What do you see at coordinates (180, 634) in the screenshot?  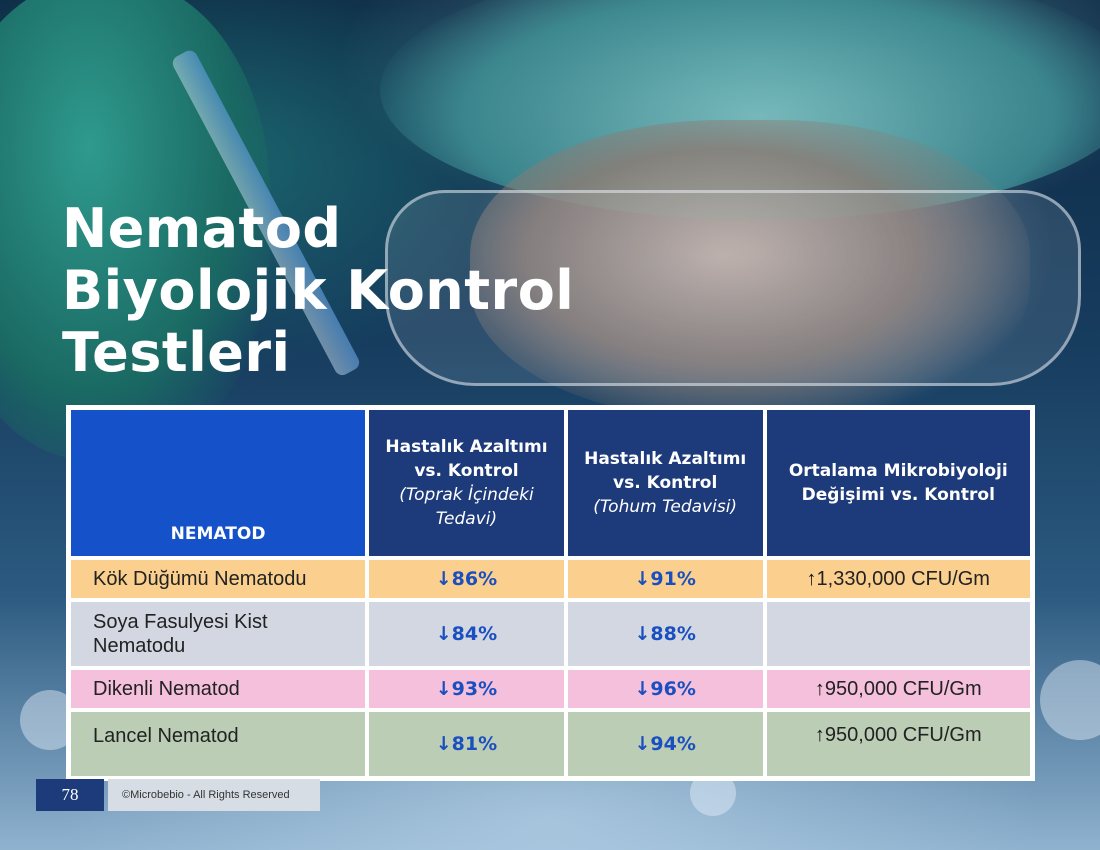 I see `nematode-name: Soya Fasulyesi Kist Nematodu` at bounding box center [180, 634].